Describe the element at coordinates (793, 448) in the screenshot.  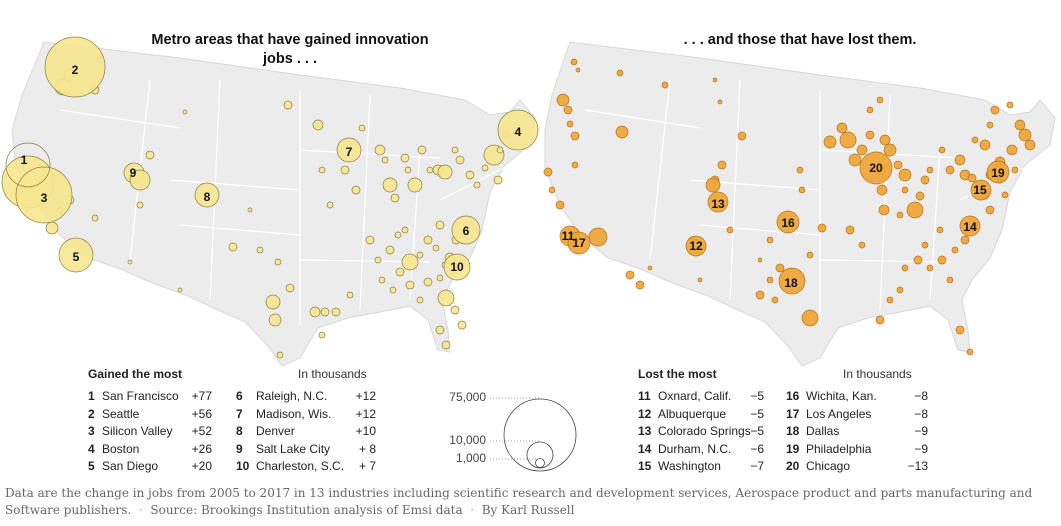
I see `rank-number: 19` at that location.